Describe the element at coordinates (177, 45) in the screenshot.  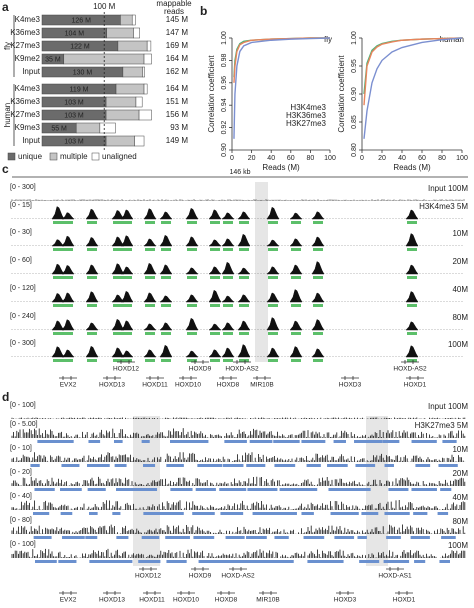
I see `total-label: 169 M` at that location.